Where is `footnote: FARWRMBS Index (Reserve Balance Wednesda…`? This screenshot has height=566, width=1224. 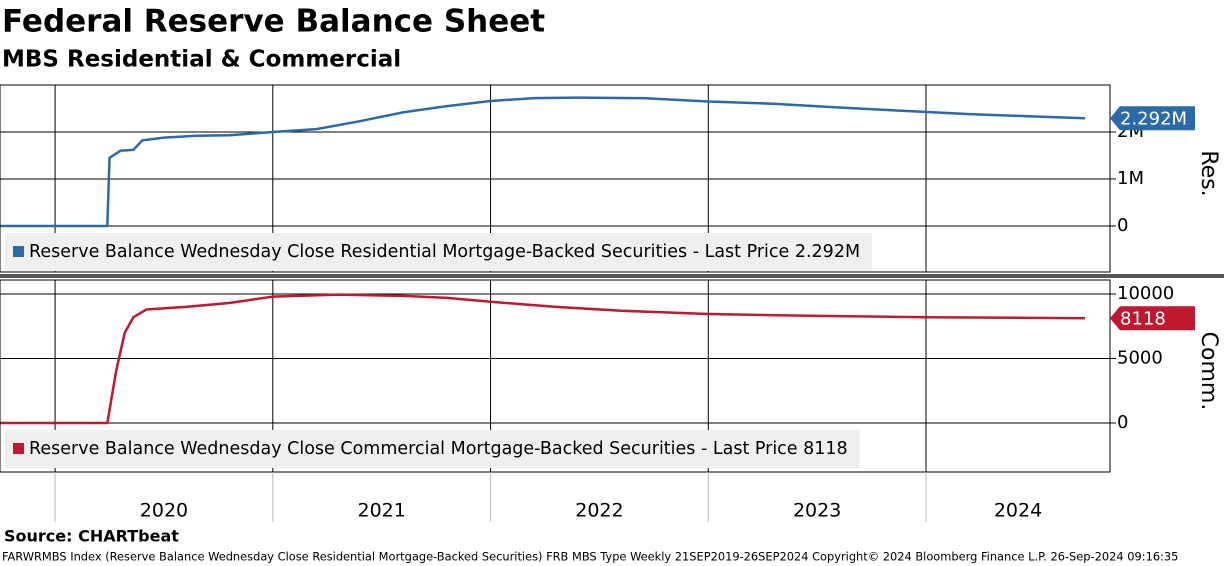 footnote: FARWRMBS Index (Reserve Balance Wednesda… is located at coordinates (590, 557).